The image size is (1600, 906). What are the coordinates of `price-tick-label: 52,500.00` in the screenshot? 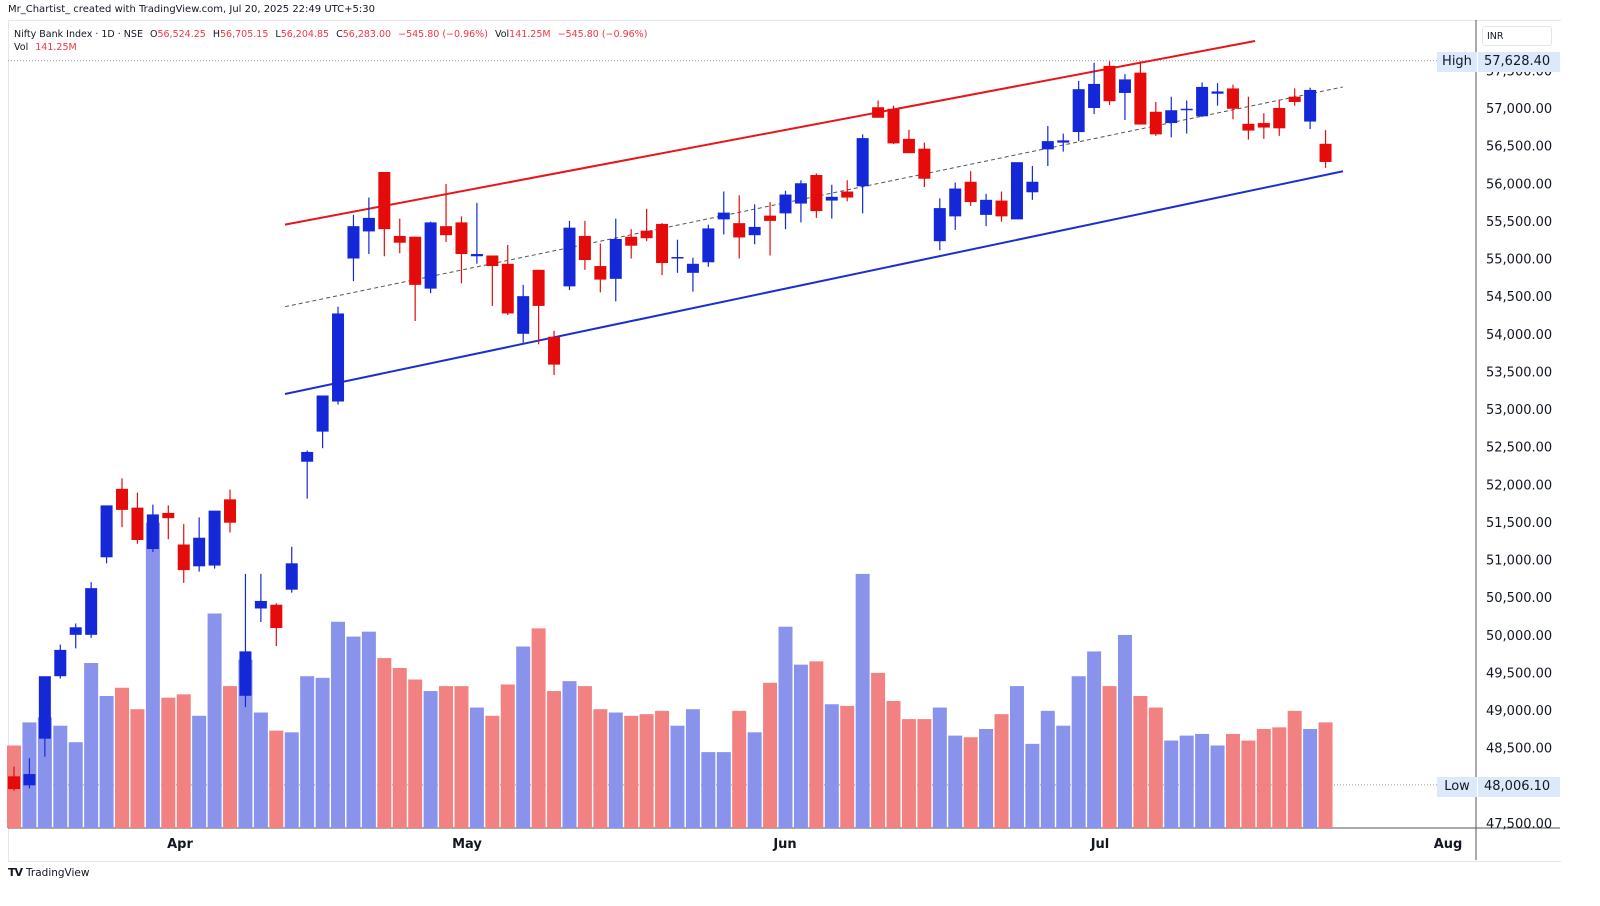 It's located at (1519, 448).